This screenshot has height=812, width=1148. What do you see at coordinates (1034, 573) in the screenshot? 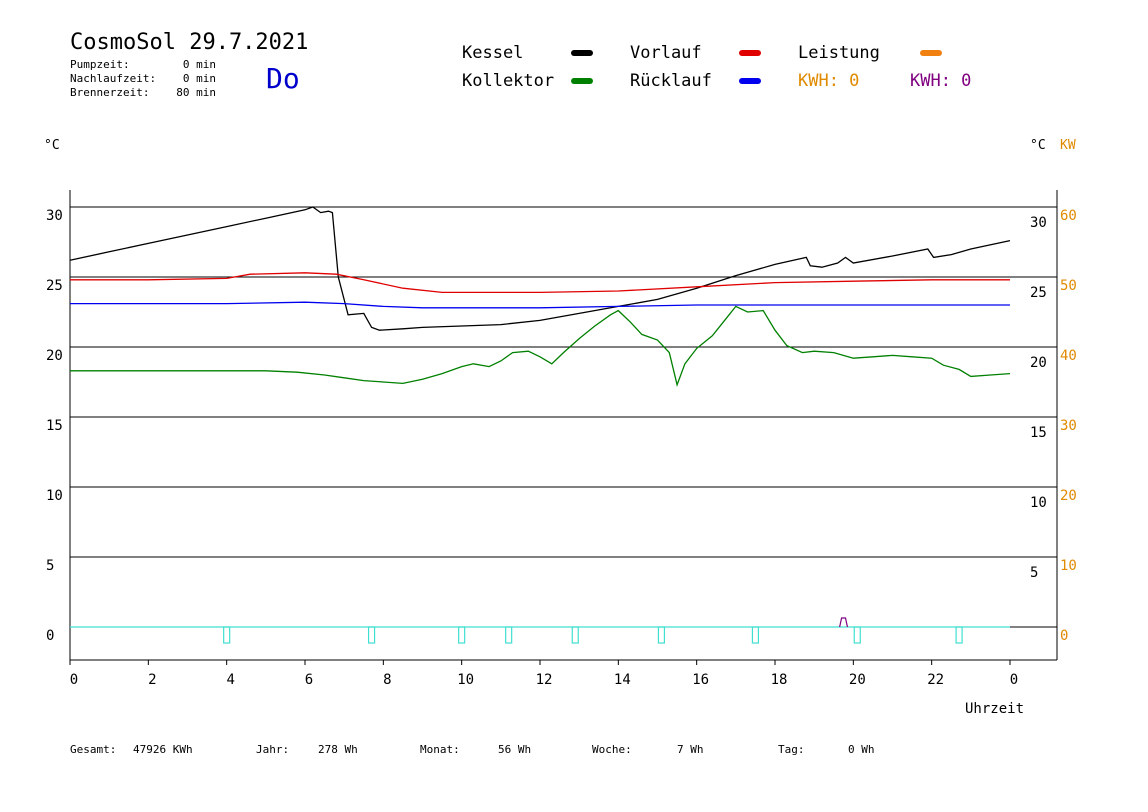
I see `y-tick-right-c: 5` at bounding box center [1034, 573].